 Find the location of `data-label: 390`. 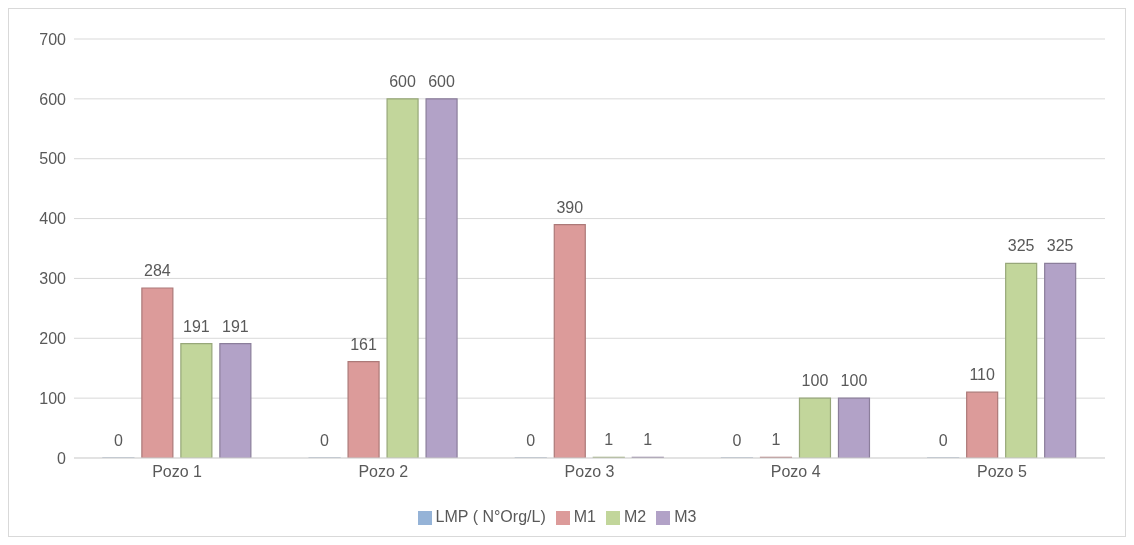

data-label: 390 is located at coordinates (570, 207).